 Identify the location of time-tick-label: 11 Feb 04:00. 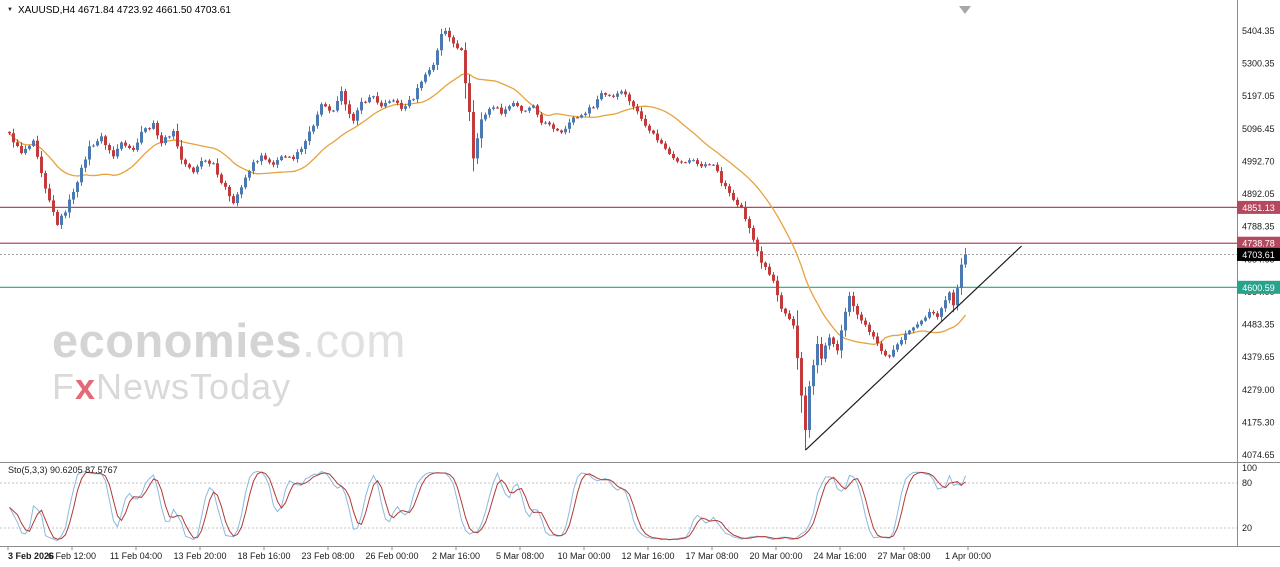
(136, 556).